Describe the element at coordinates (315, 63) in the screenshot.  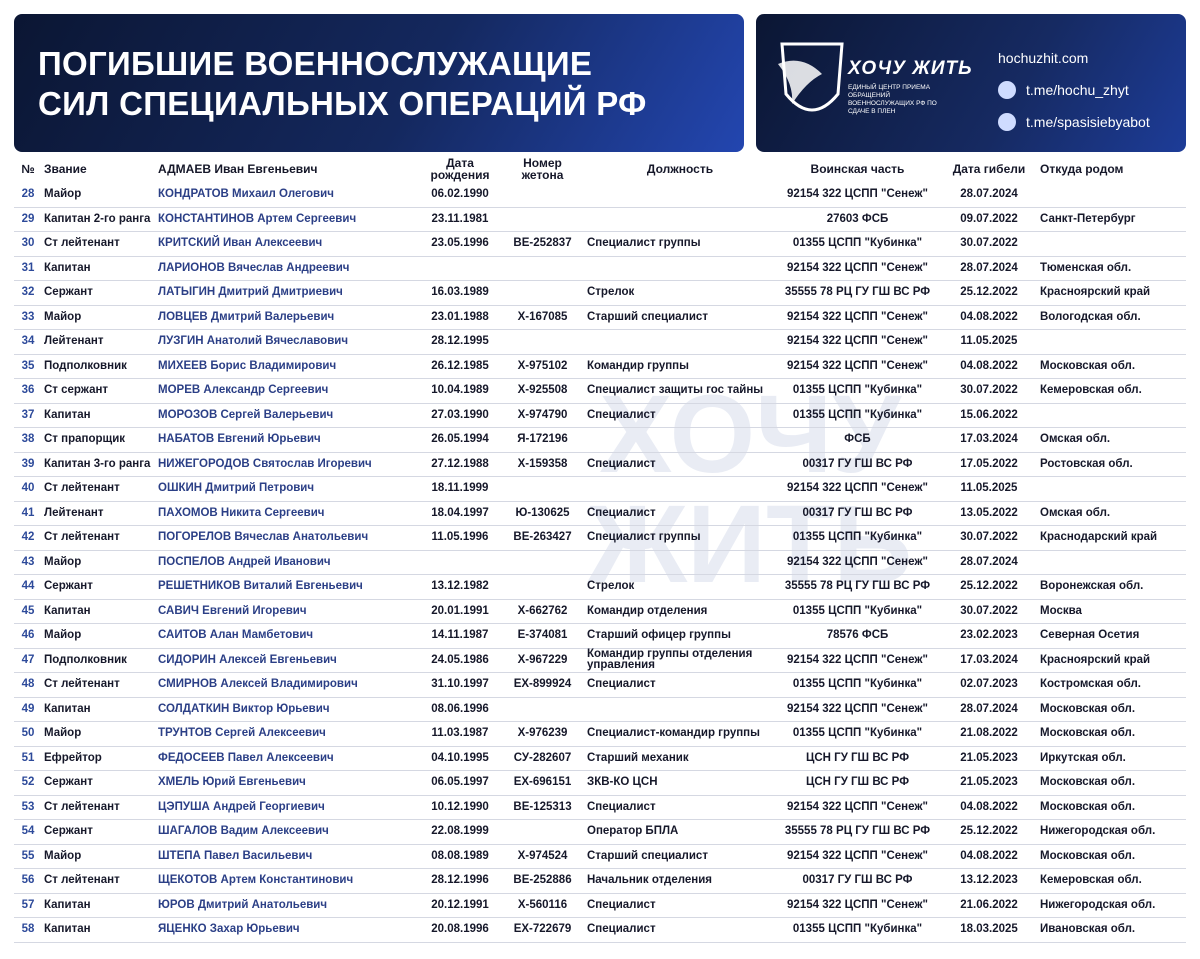
I see `title-line: ПОГИБШИЕ ВОЕННОСЛУЖАЩИЕ` at that location.